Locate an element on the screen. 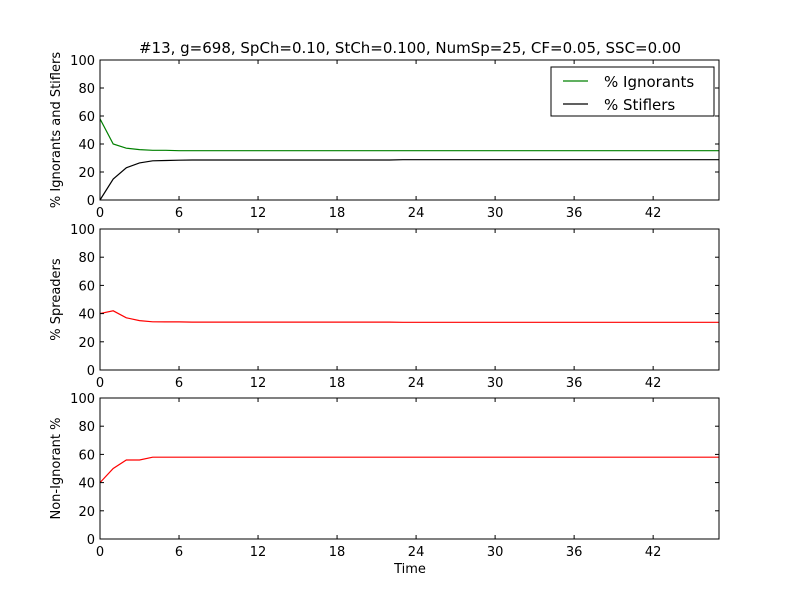  series-line-ignorants is located at coordinates (409, 135).